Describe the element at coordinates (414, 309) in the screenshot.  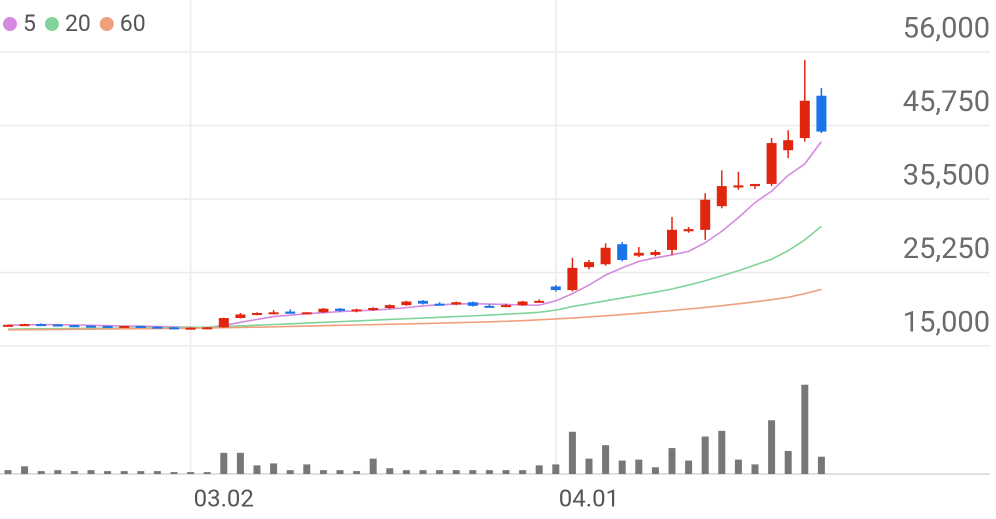
I see `ma-line` at that location.